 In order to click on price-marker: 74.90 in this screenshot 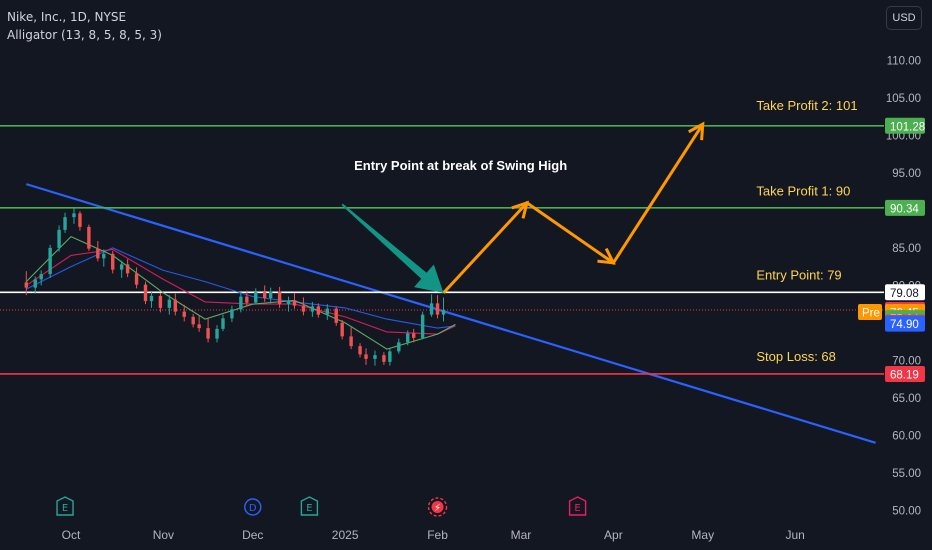, I will do `click(905, 323)`.